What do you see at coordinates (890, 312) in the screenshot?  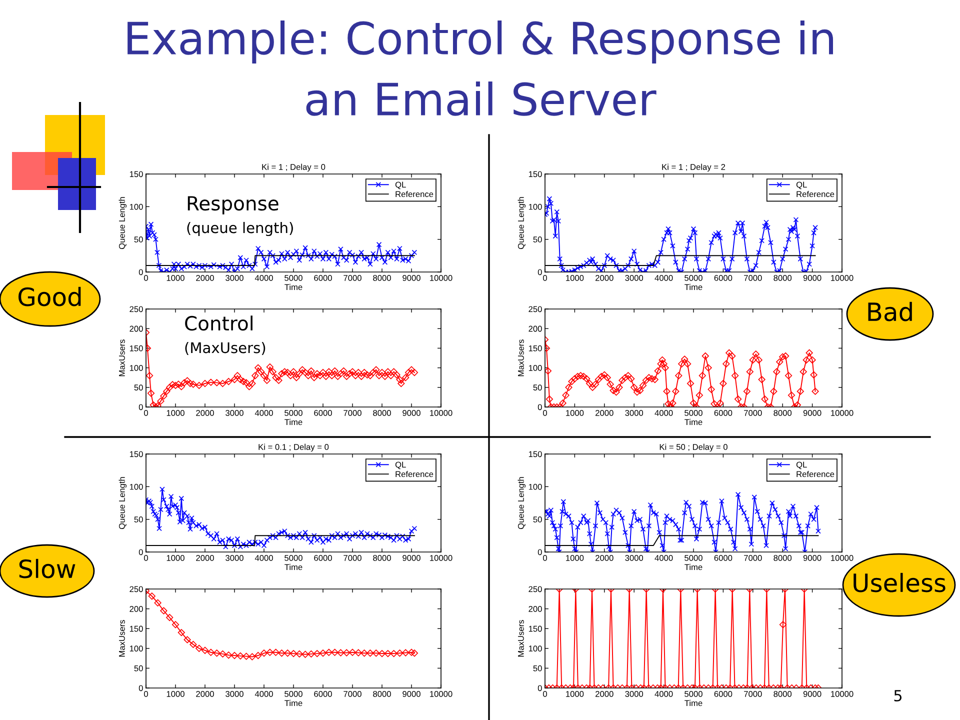 I see `text: Bad` at bounding box center [890, 312].